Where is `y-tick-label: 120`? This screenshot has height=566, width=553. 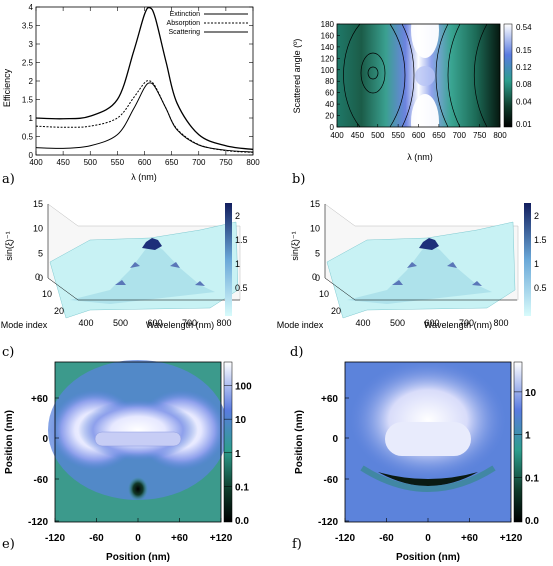
y-tick-label: 120 is located at coordinates (328, 58).